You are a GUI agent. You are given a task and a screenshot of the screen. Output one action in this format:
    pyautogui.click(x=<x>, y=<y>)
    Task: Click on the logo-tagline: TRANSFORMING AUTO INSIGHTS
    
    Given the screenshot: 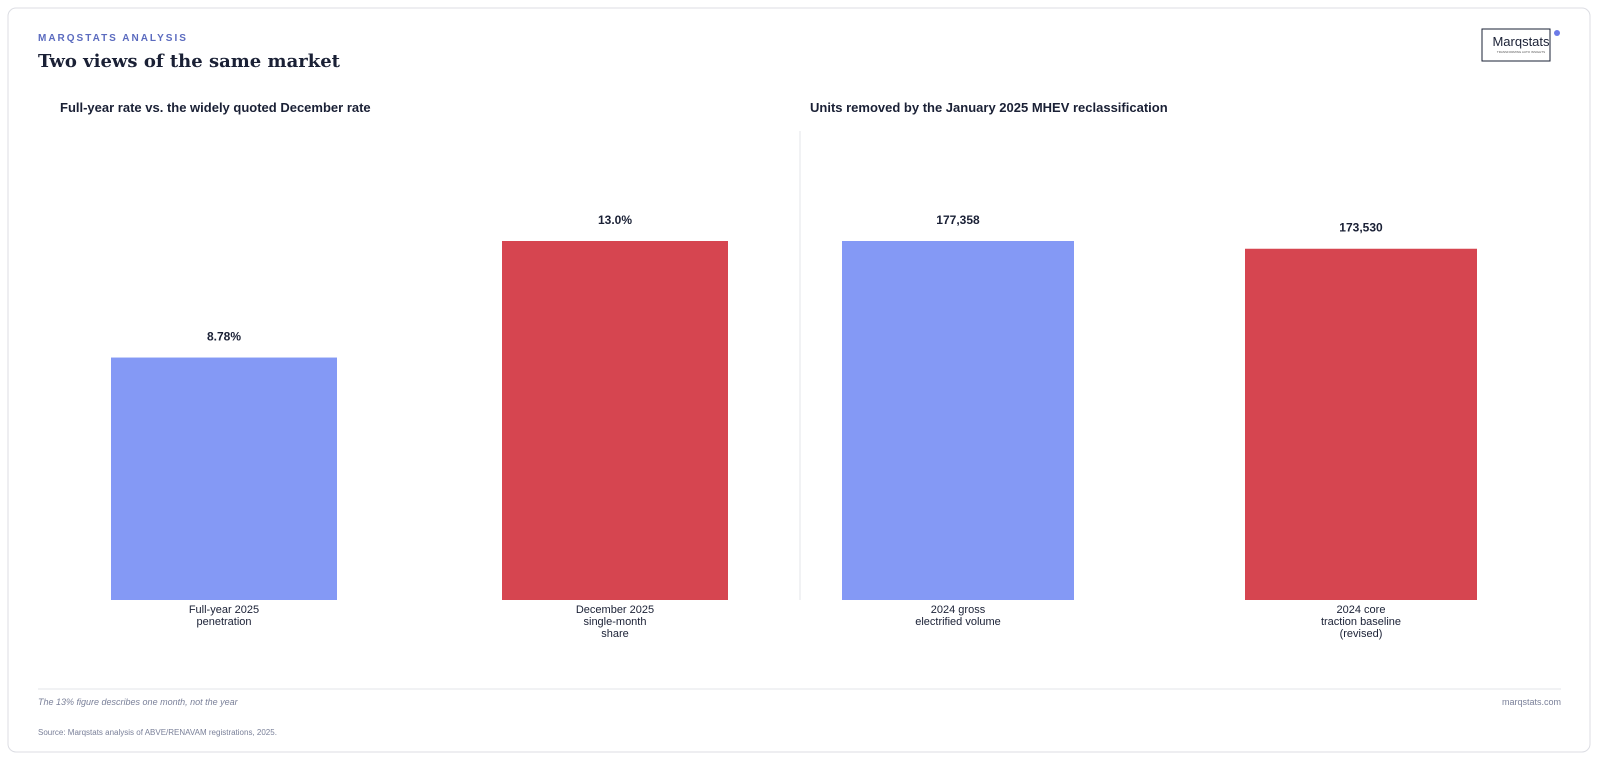 What is the action you would take?
    pyautogui.click(x=1521, y=52)
    